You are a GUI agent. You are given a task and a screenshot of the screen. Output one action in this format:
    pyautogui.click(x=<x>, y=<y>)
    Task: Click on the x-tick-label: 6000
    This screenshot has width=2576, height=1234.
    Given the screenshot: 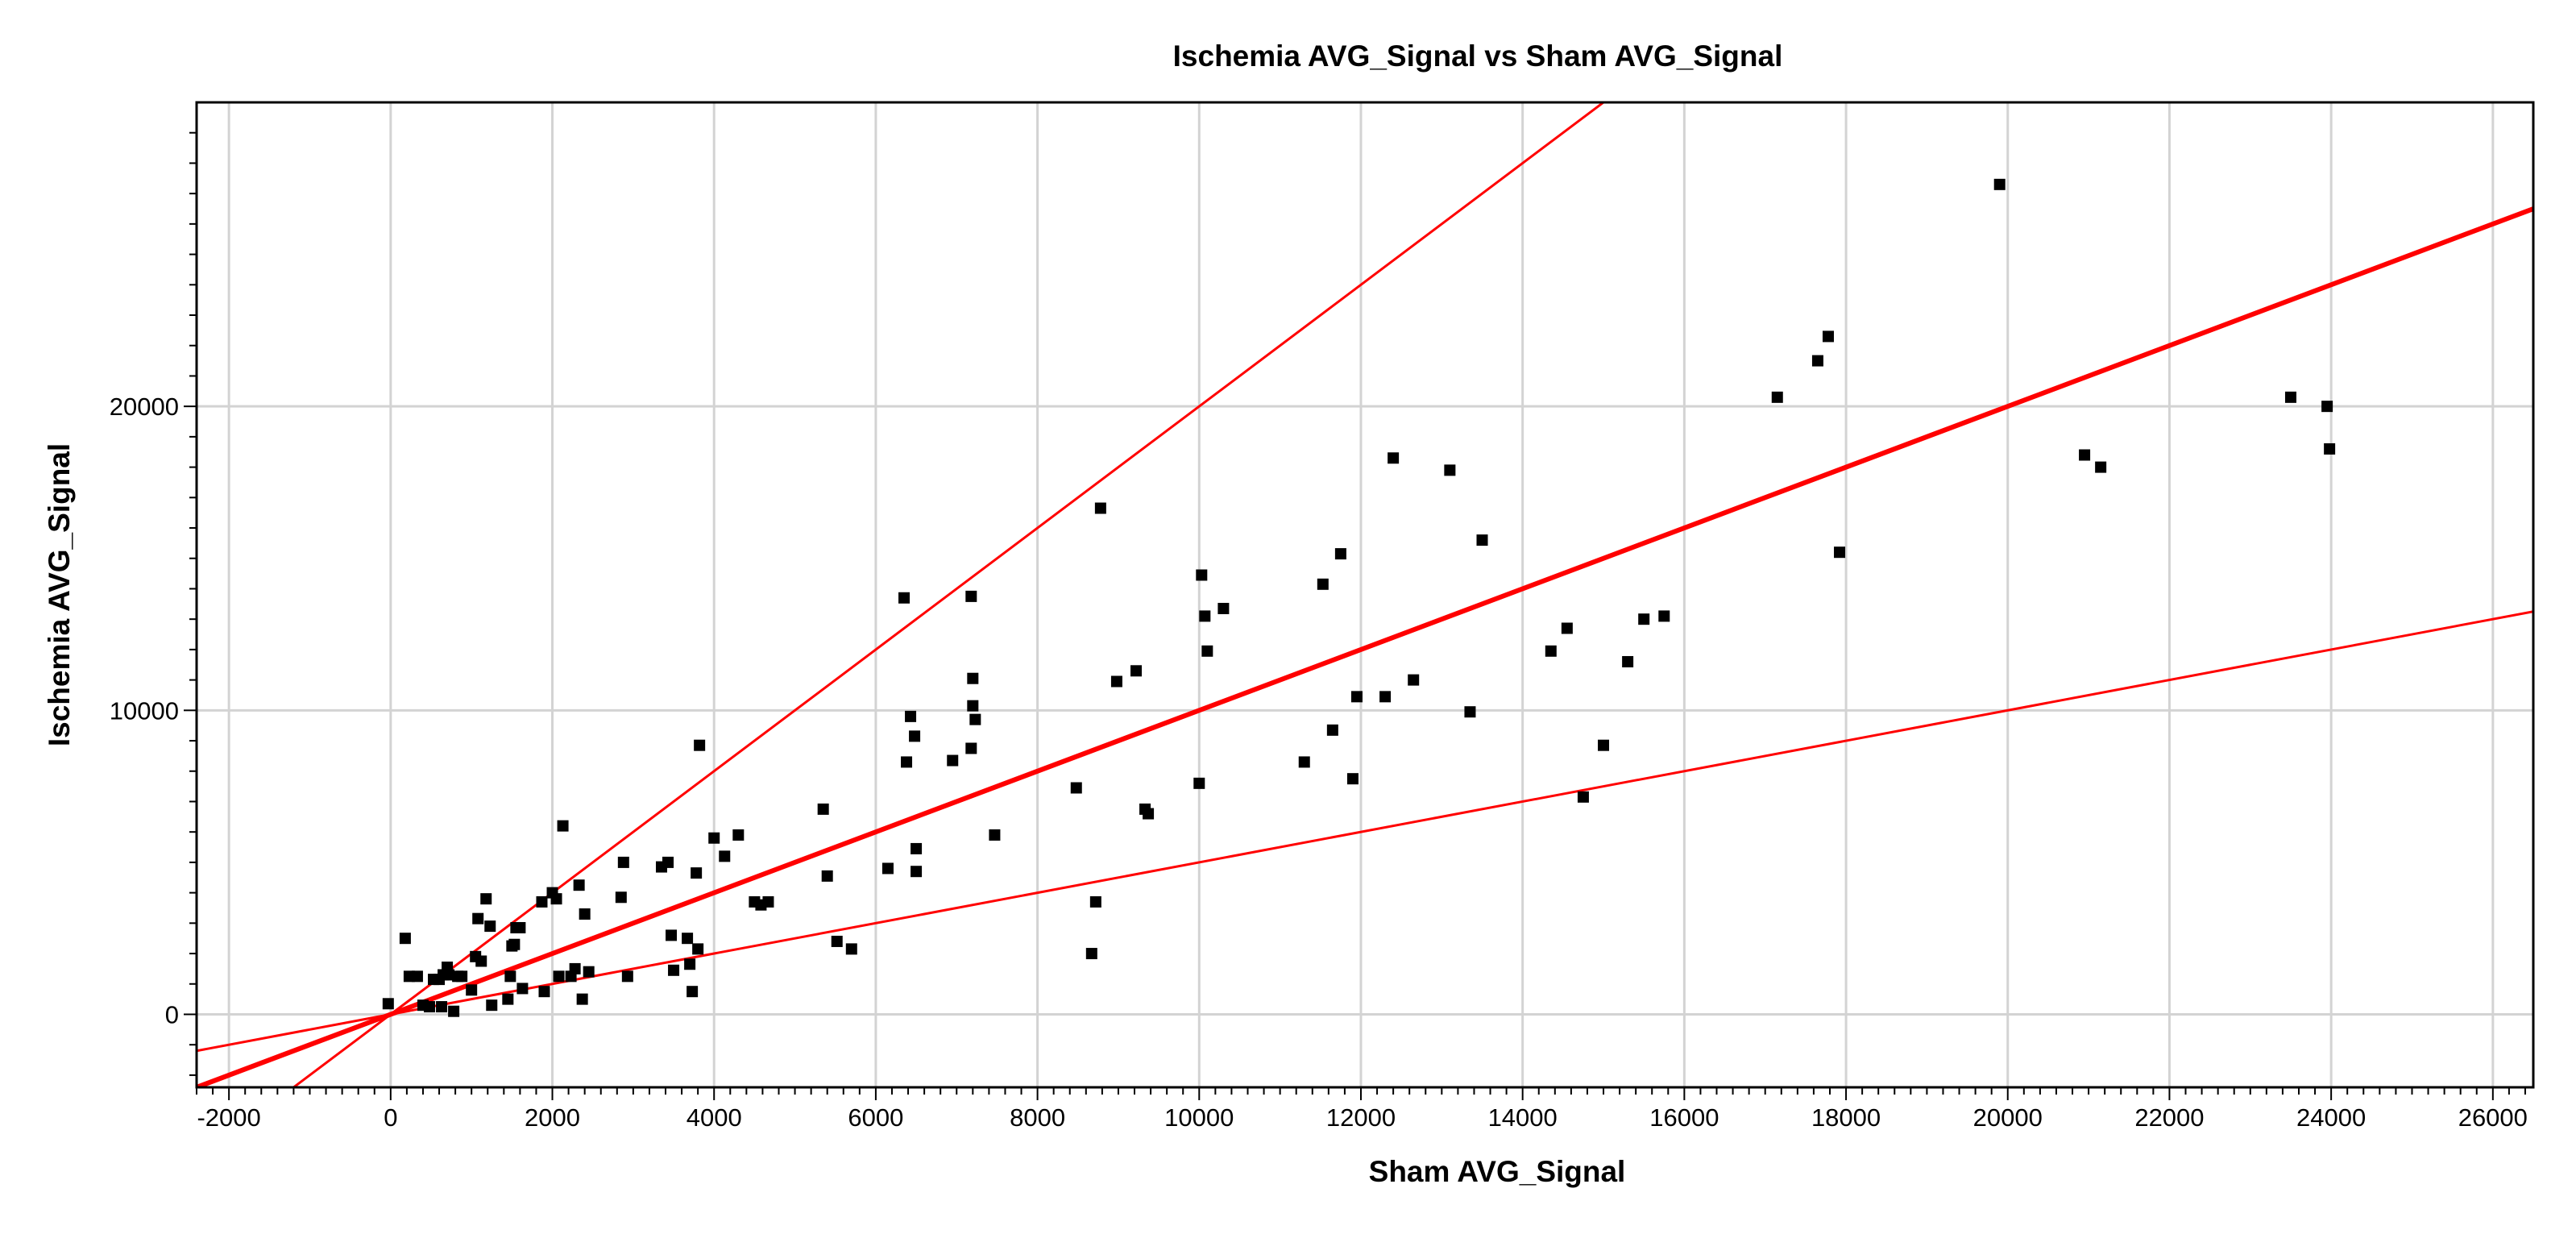 What is the action you would take?
    pyautogui.click(x=875, y=1117)
    